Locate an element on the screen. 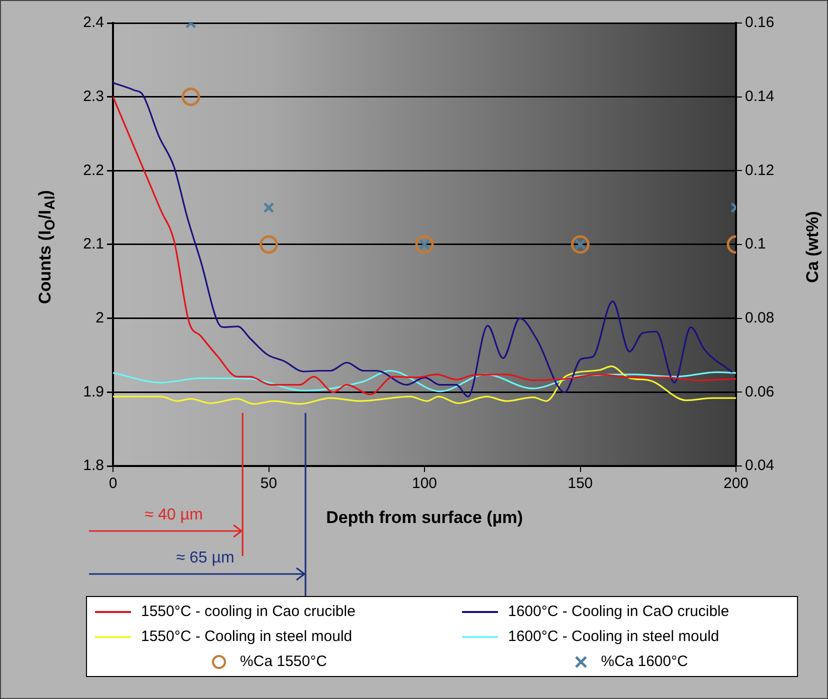  y2-tick-label: 0.16 is located at coordinates (759, 23).